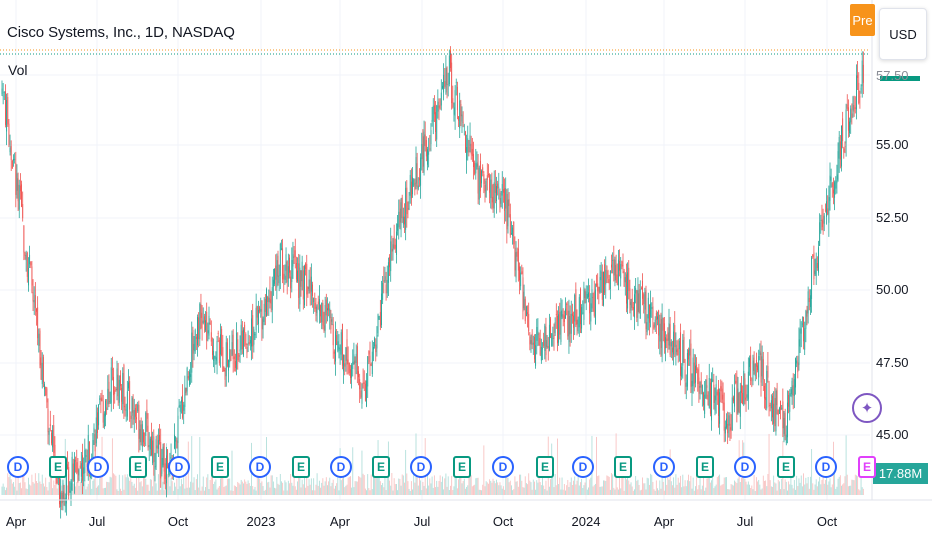  I want to click on volume-indicator-label: Vol, so click(18, 70).